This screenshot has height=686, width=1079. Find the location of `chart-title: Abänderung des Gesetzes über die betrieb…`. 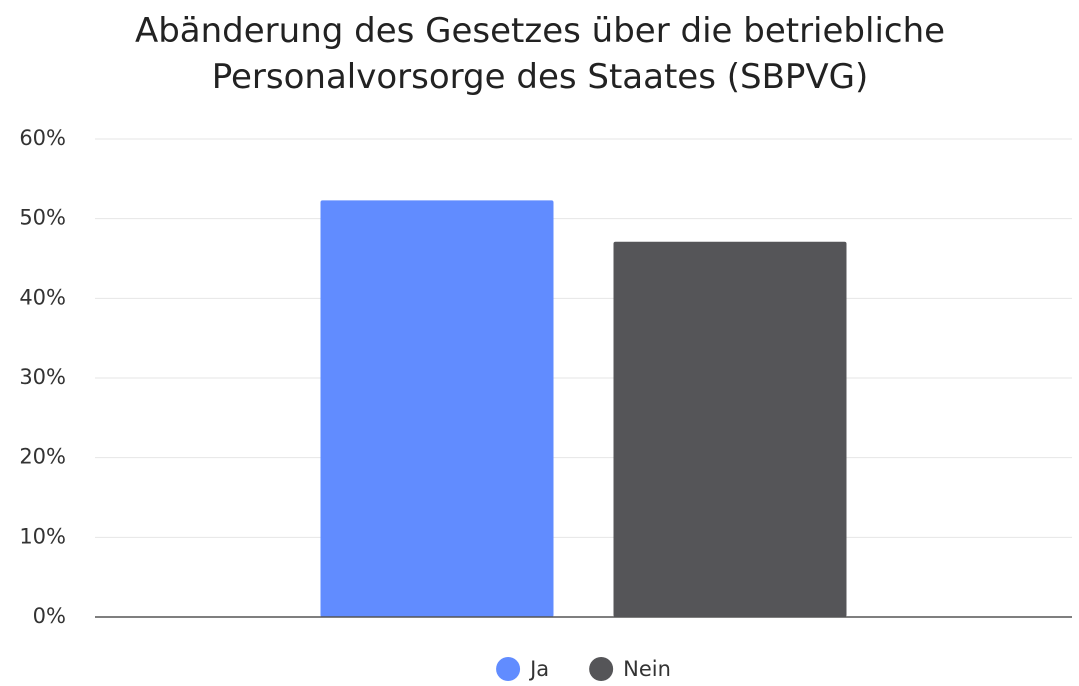

chart-title: Abänderung des Gesetzes über die betrieb… is located at coordinates (540, 54).